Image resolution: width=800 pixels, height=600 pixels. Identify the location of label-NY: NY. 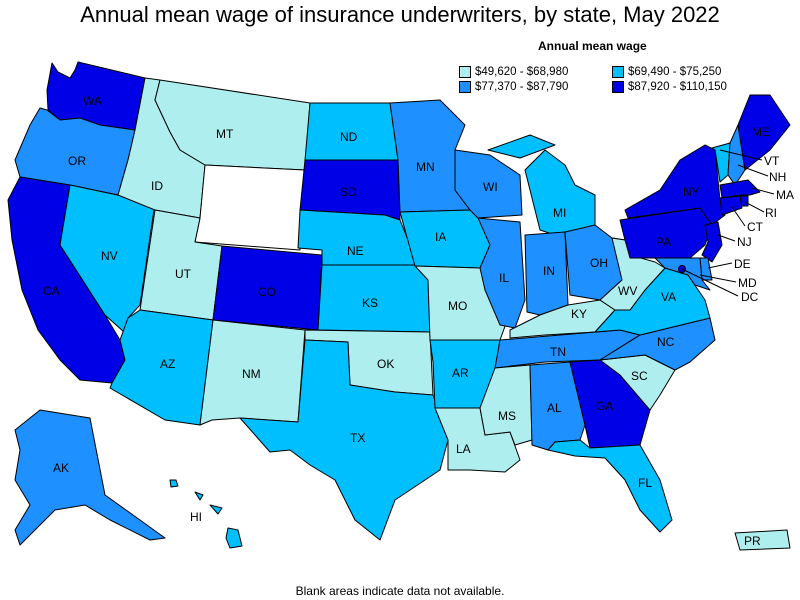
(691, 192).